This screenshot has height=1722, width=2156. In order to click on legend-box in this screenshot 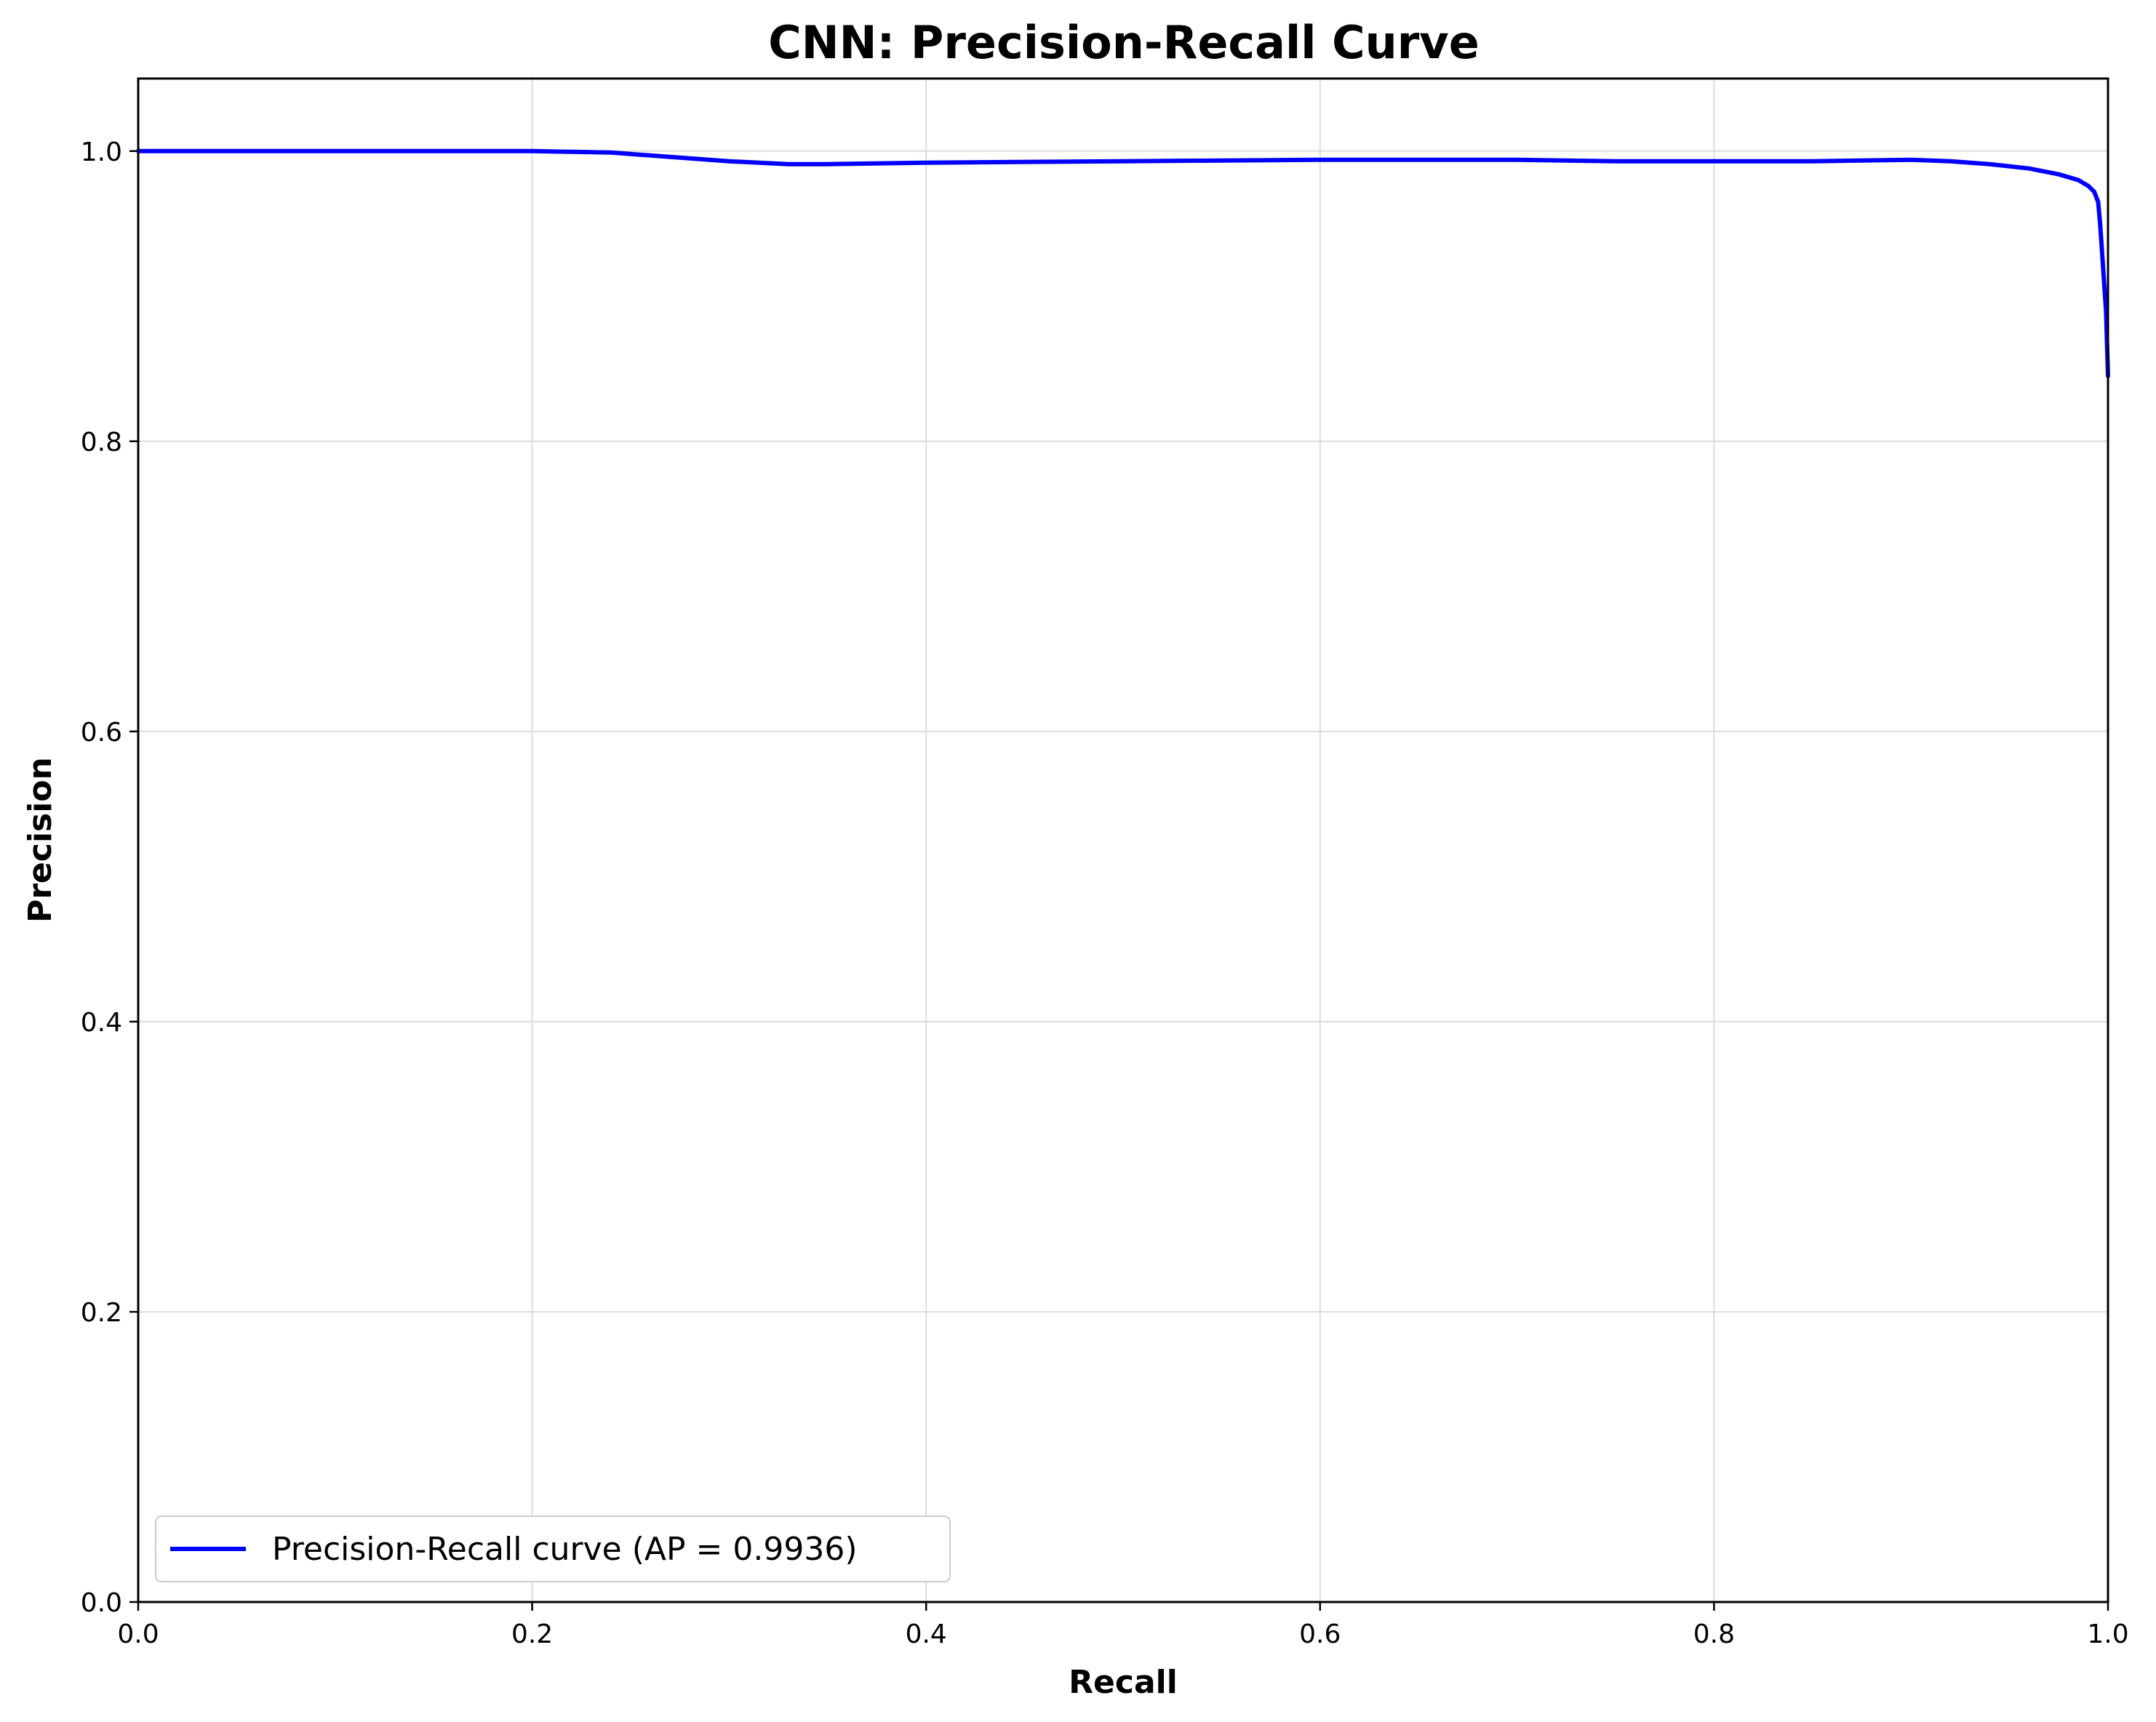, I will do `click(553, 1548)`.